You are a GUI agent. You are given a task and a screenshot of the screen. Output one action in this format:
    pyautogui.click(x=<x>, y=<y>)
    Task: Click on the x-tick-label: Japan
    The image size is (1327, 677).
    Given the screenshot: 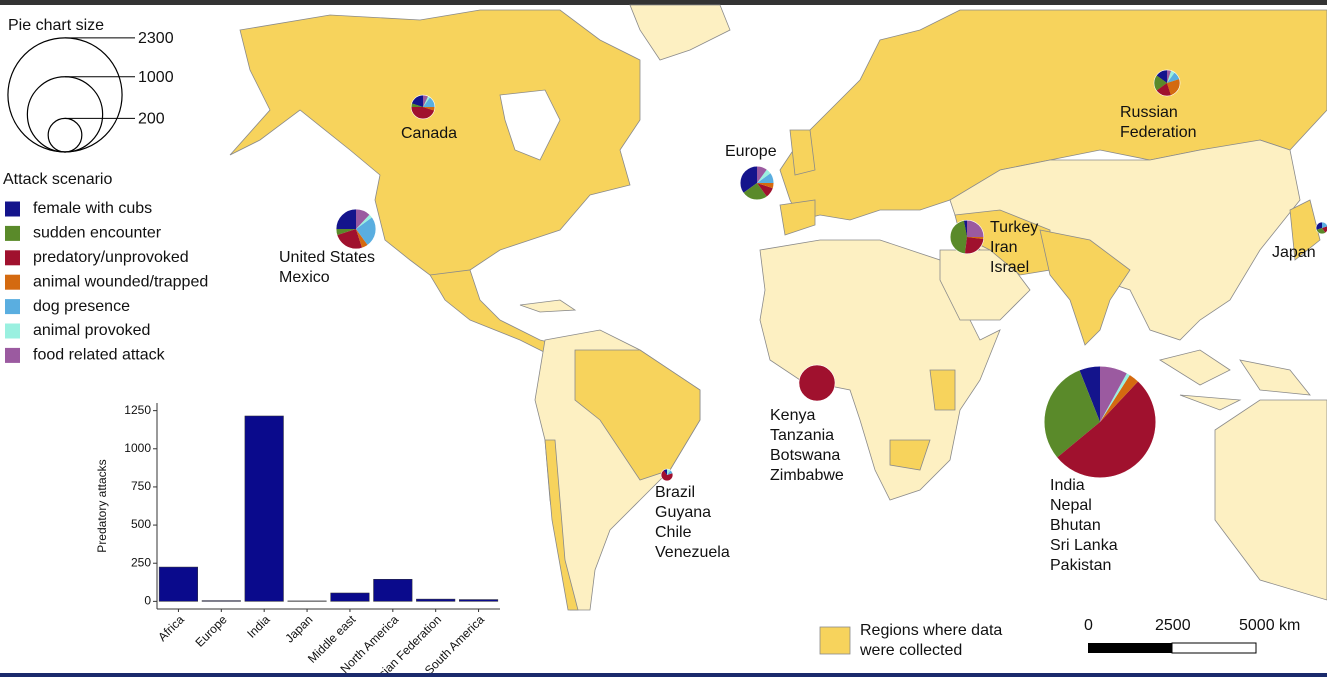 What is the action you would take?
    pyautogui.click(x=298, y=628)
    